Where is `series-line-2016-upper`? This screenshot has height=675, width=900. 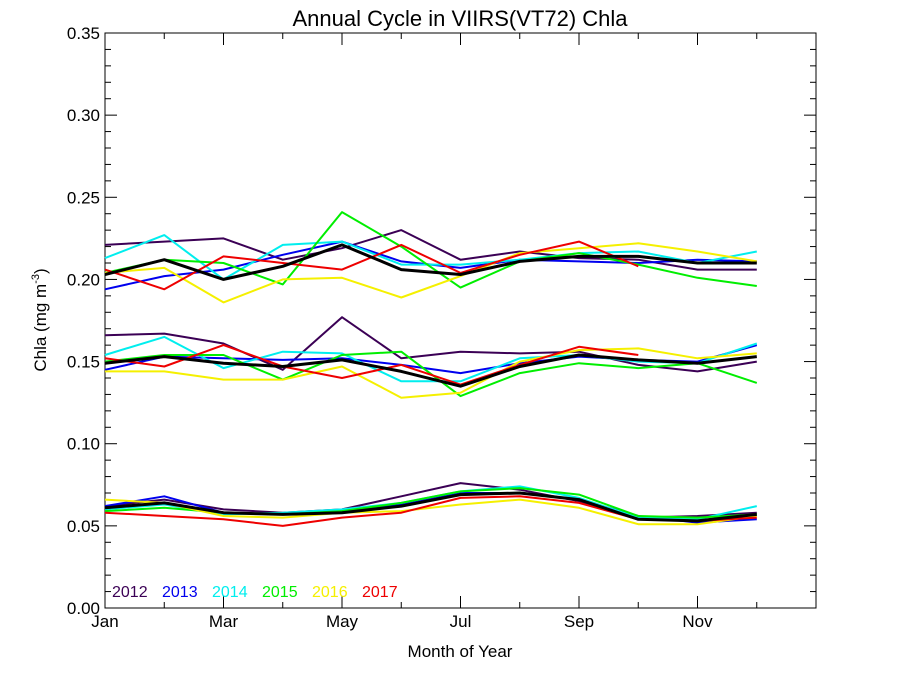 series-line-2016-upper is located at coordinates (430, 273).